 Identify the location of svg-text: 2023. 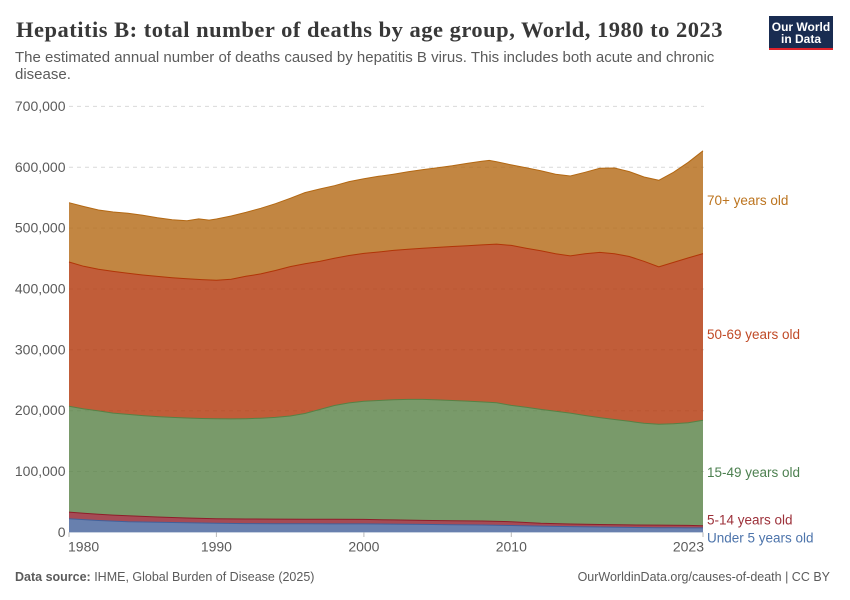
(688, 547).